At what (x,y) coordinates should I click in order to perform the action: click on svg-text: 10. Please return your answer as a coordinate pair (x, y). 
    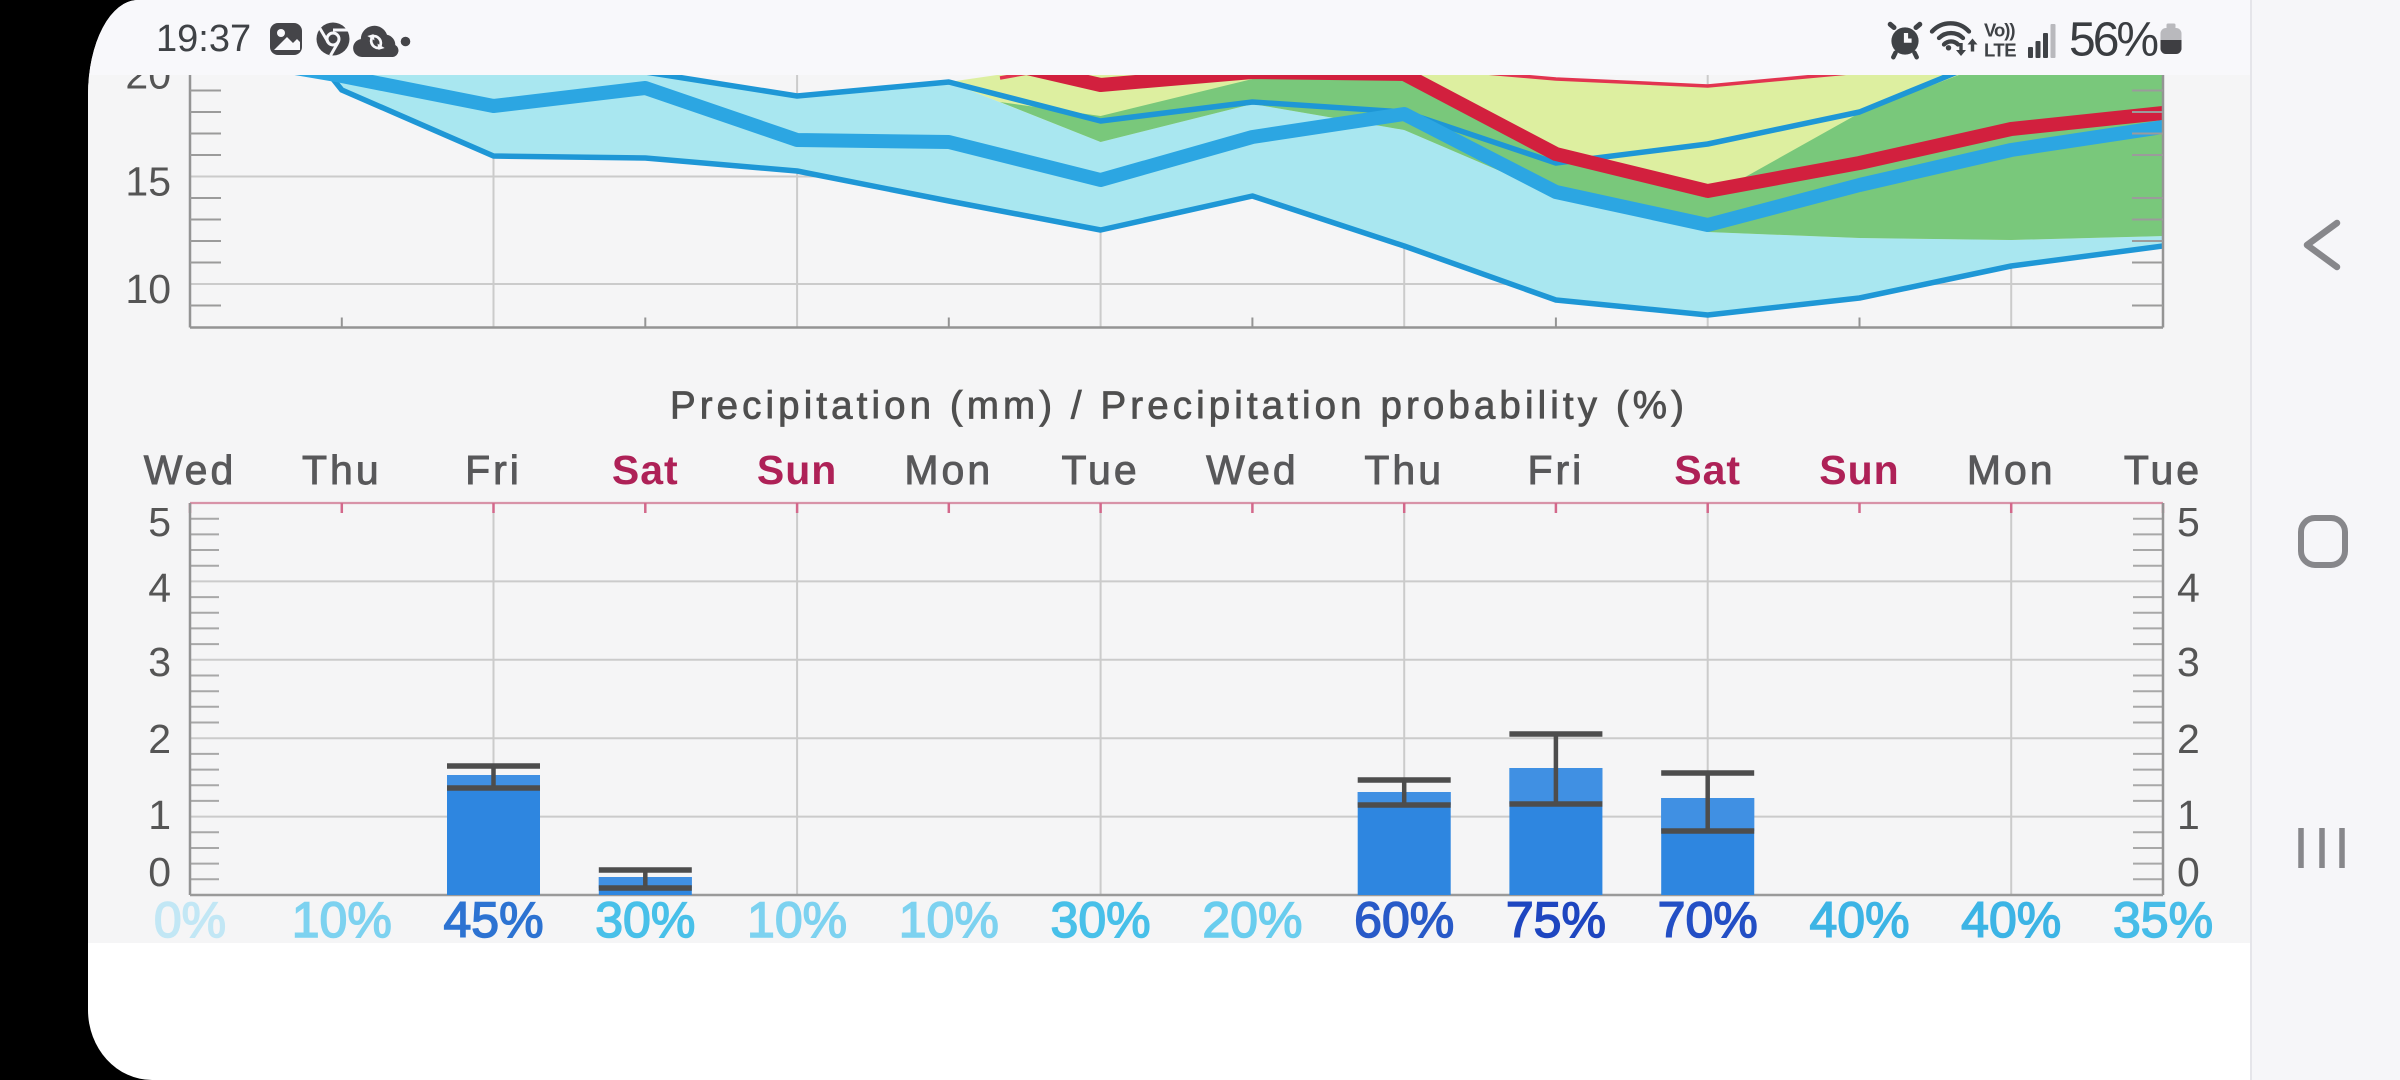
    Looking at the image, I should click on (148, 289).